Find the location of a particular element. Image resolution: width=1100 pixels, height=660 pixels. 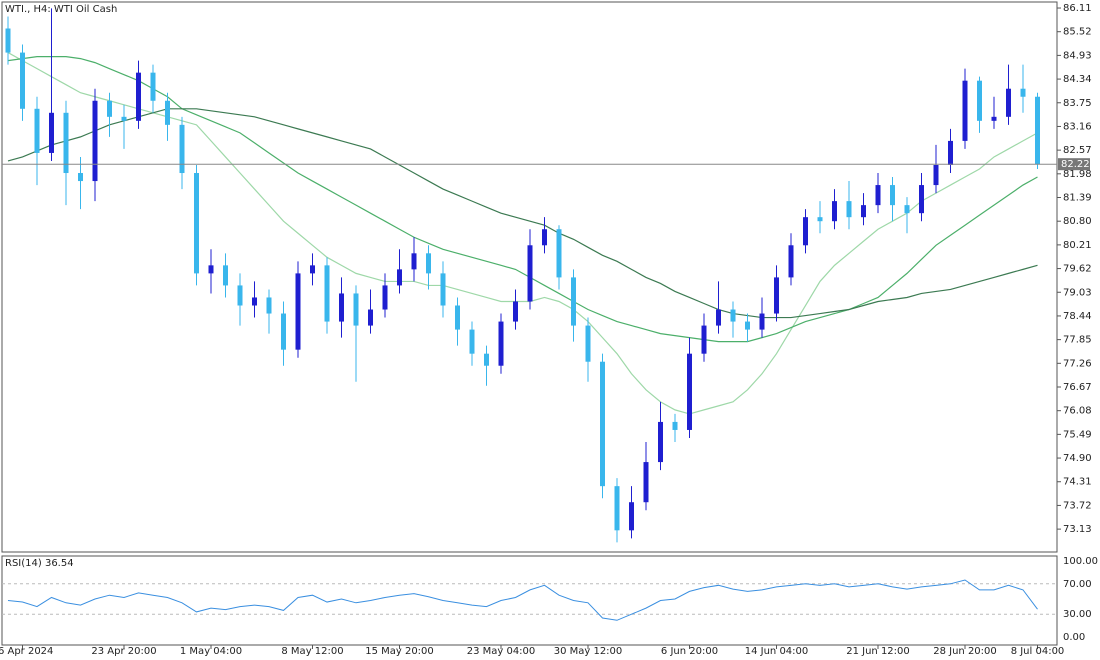

x-tick-label: 16 Apr 2024 is located at coordinates (26, 651).